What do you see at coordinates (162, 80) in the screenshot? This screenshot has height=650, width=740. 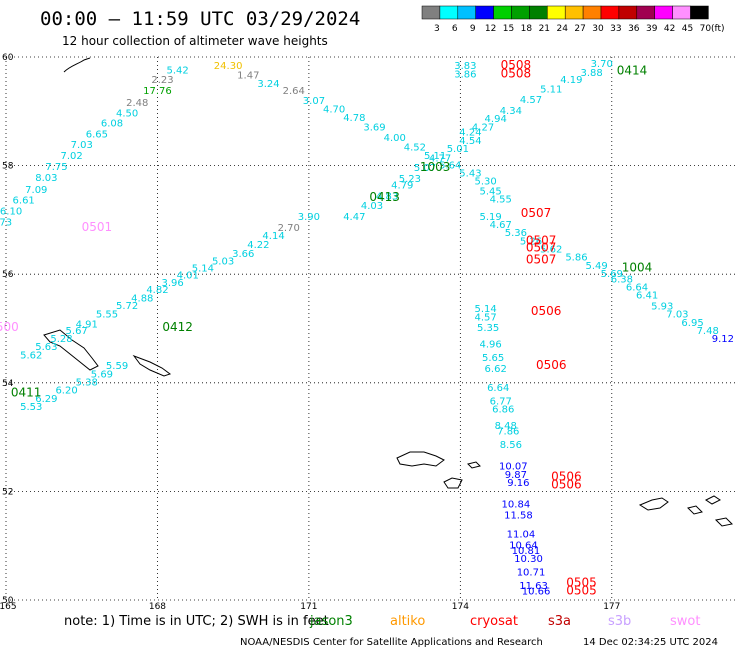 I see `wave-height-value: 2.23` at bounding box center [162, 80].